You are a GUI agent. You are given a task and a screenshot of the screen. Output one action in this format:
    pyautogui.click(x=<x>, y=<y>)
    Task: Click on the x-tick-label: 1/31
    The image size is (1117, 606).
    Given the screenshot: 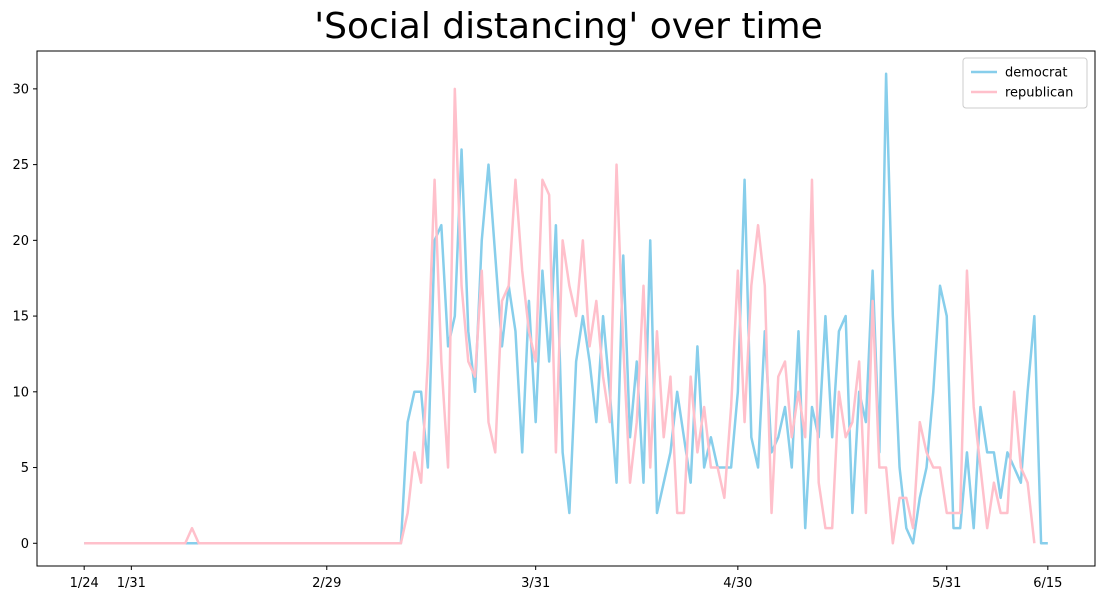 What is the action you would take?
    pyautogui.click(x=131, y=583)
    